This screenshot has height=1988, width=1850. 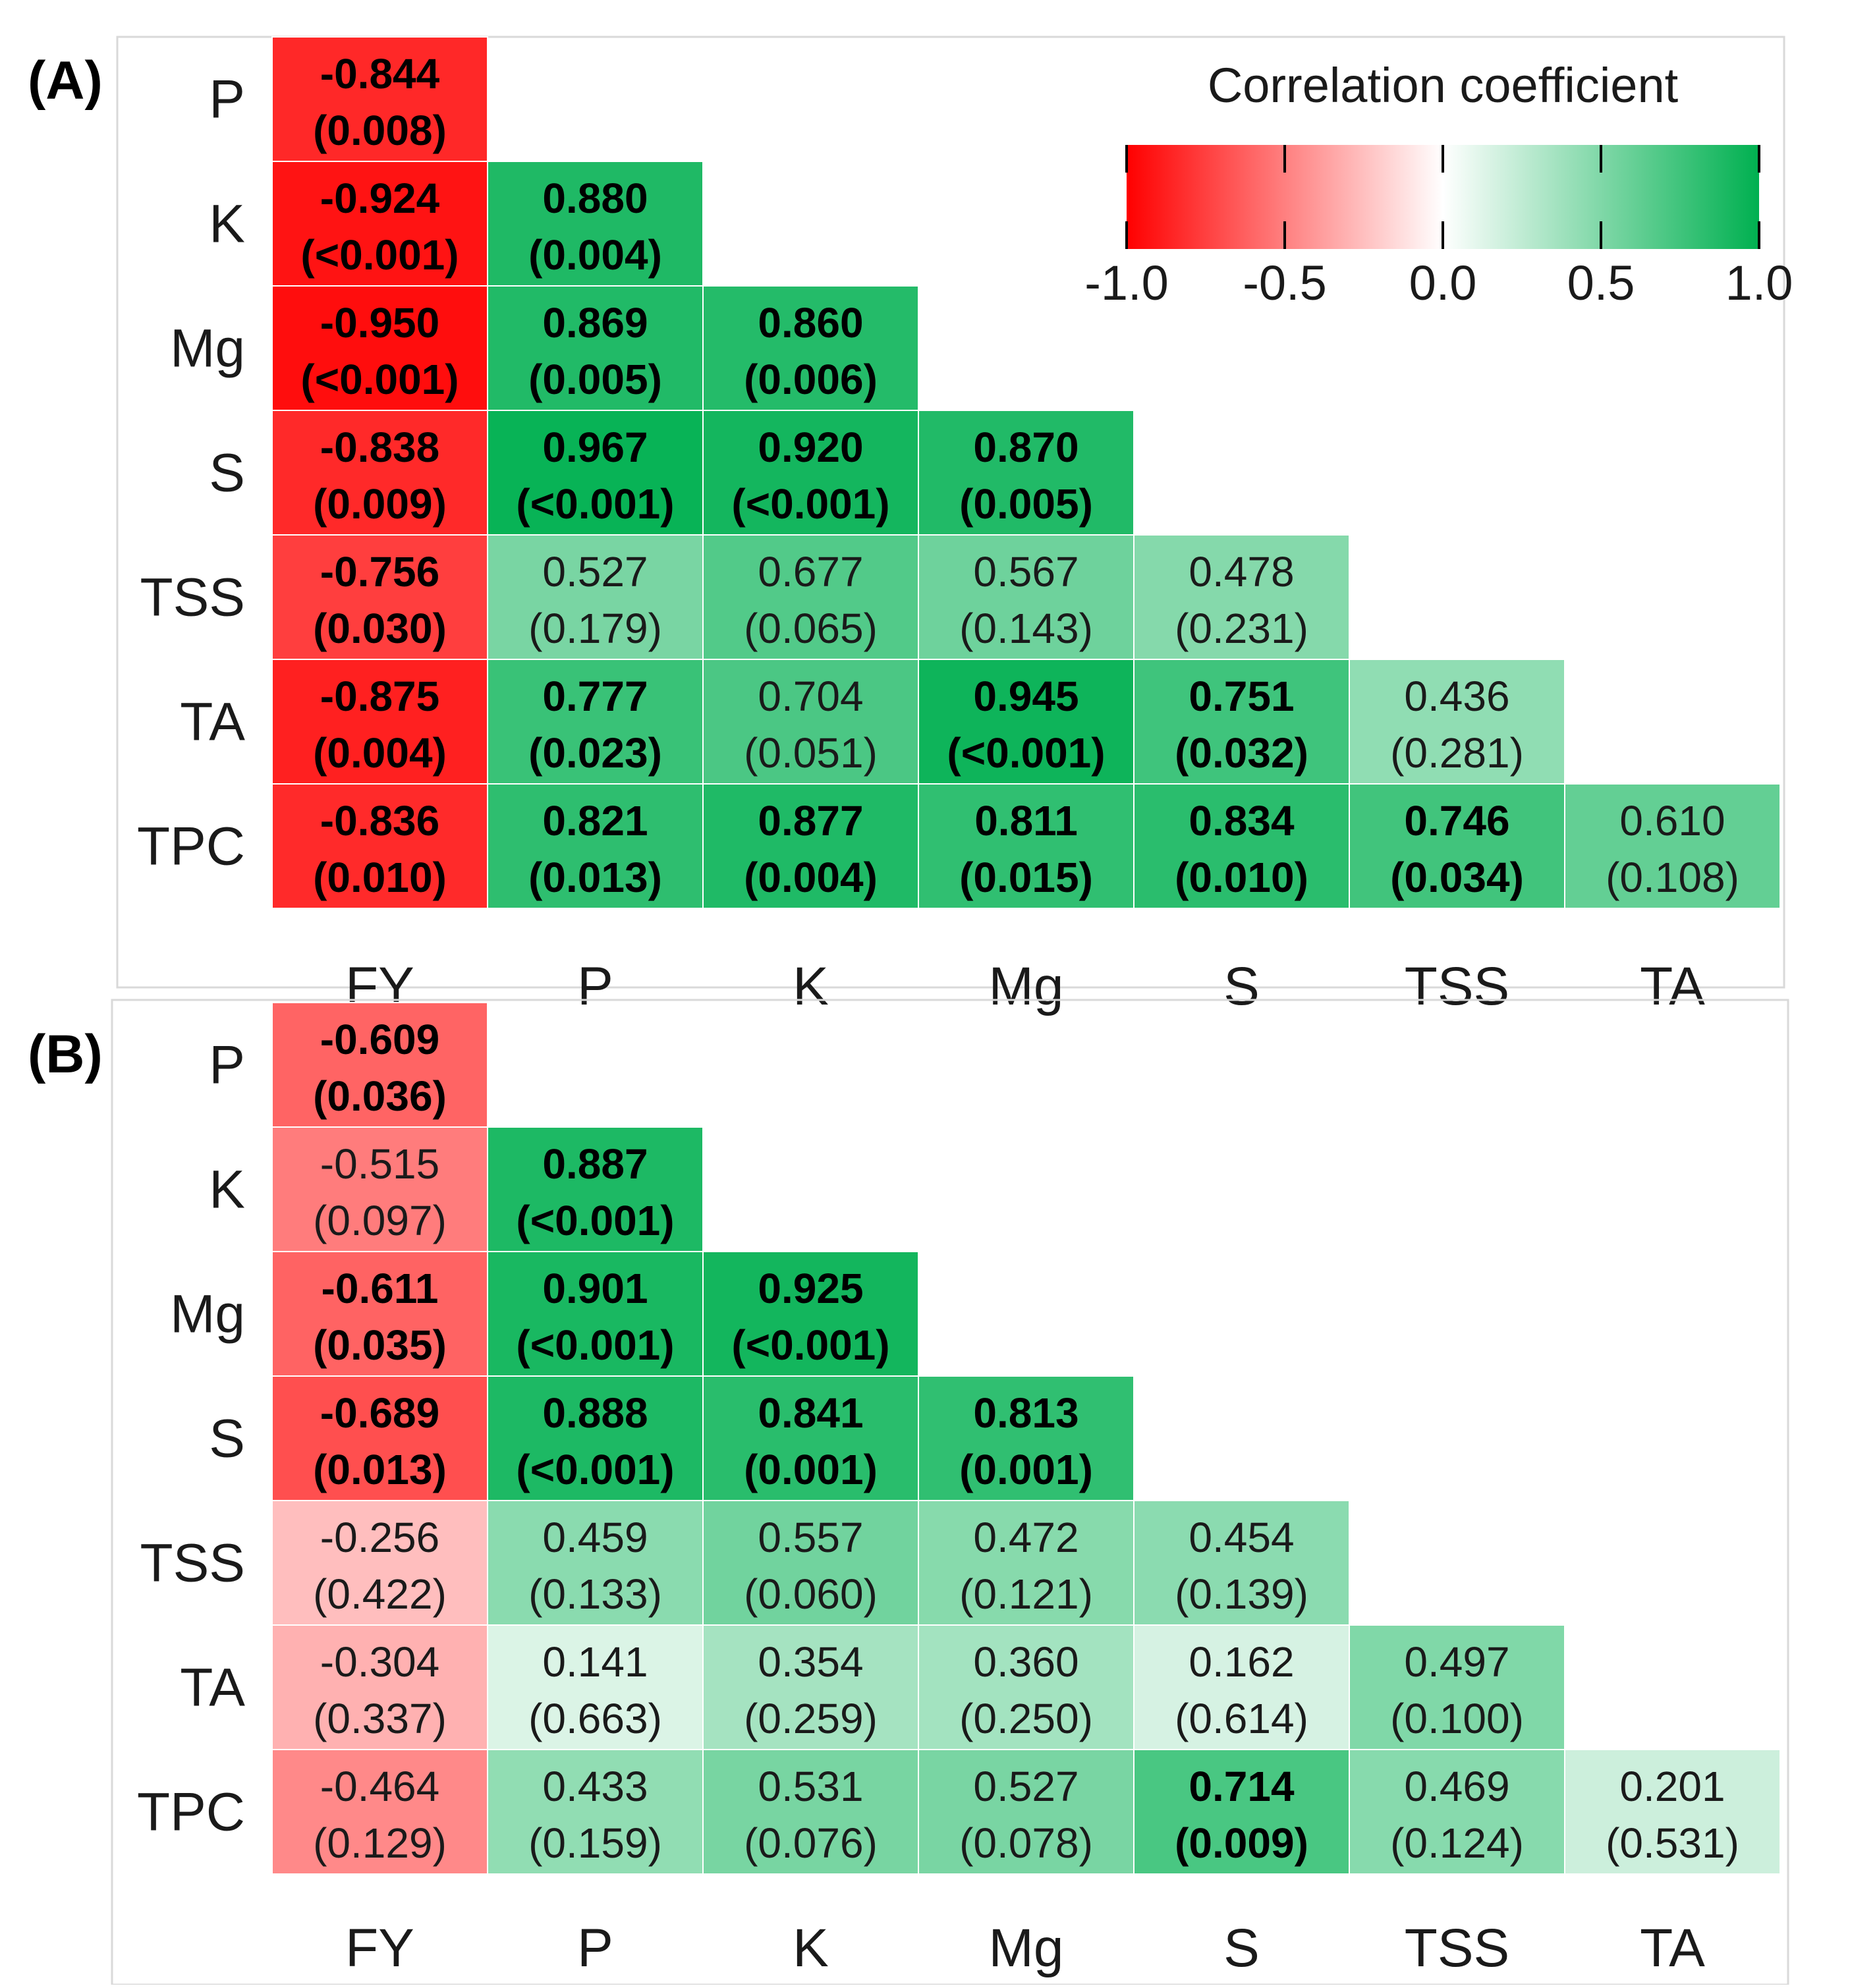 What do you see at coordinates (811, 1594) in the screenshot?
I see `cell-p-value: (0.060)` at bounding box center [811, 1594].